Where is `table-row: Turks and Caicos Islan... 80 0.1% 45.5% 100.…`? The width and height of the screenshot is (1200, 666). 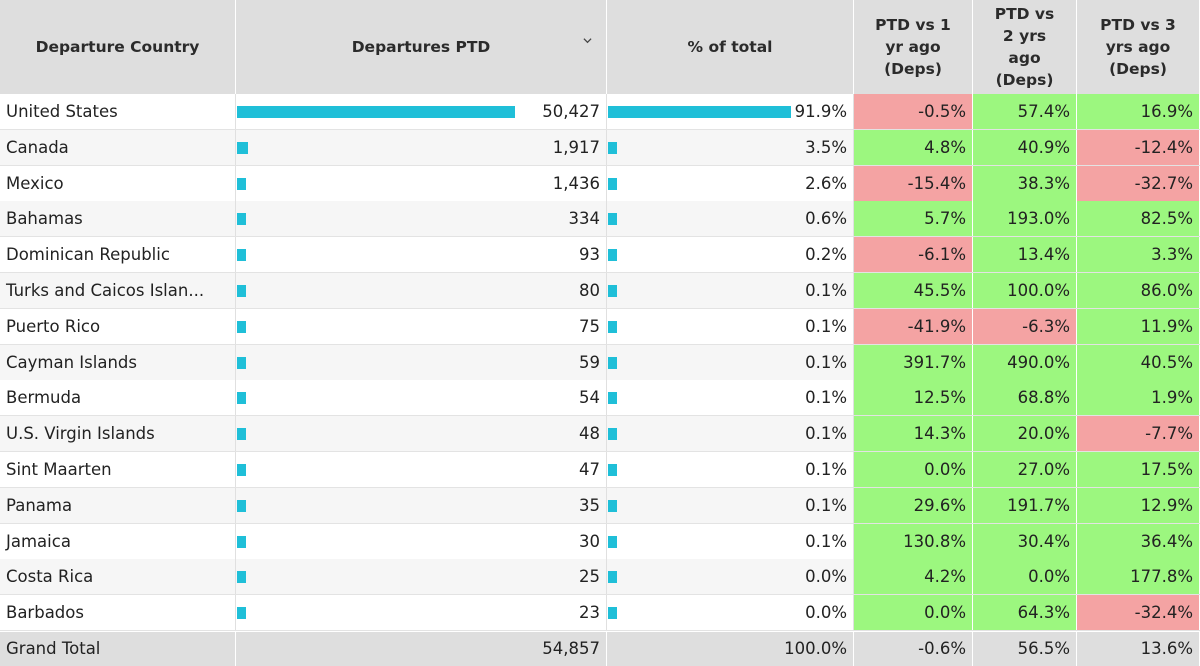
table-row: Turks and Caicos Islan... 80 0.1% 45.5% 100.… is located at coordinates (600, 291).